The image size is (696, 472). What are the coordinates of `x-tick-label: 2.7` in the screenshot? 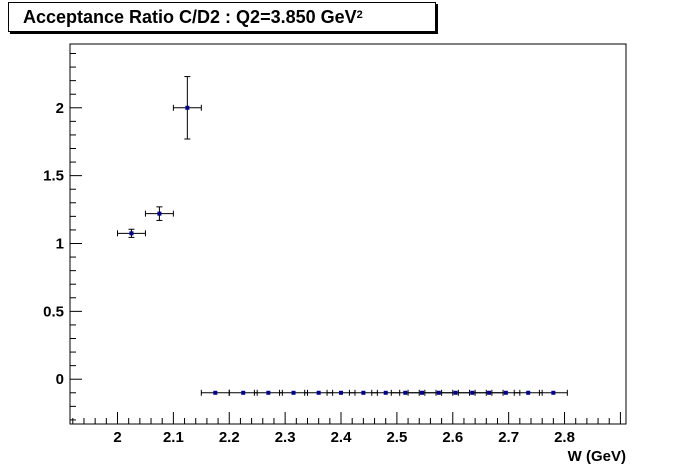 It's located at (508, 437).